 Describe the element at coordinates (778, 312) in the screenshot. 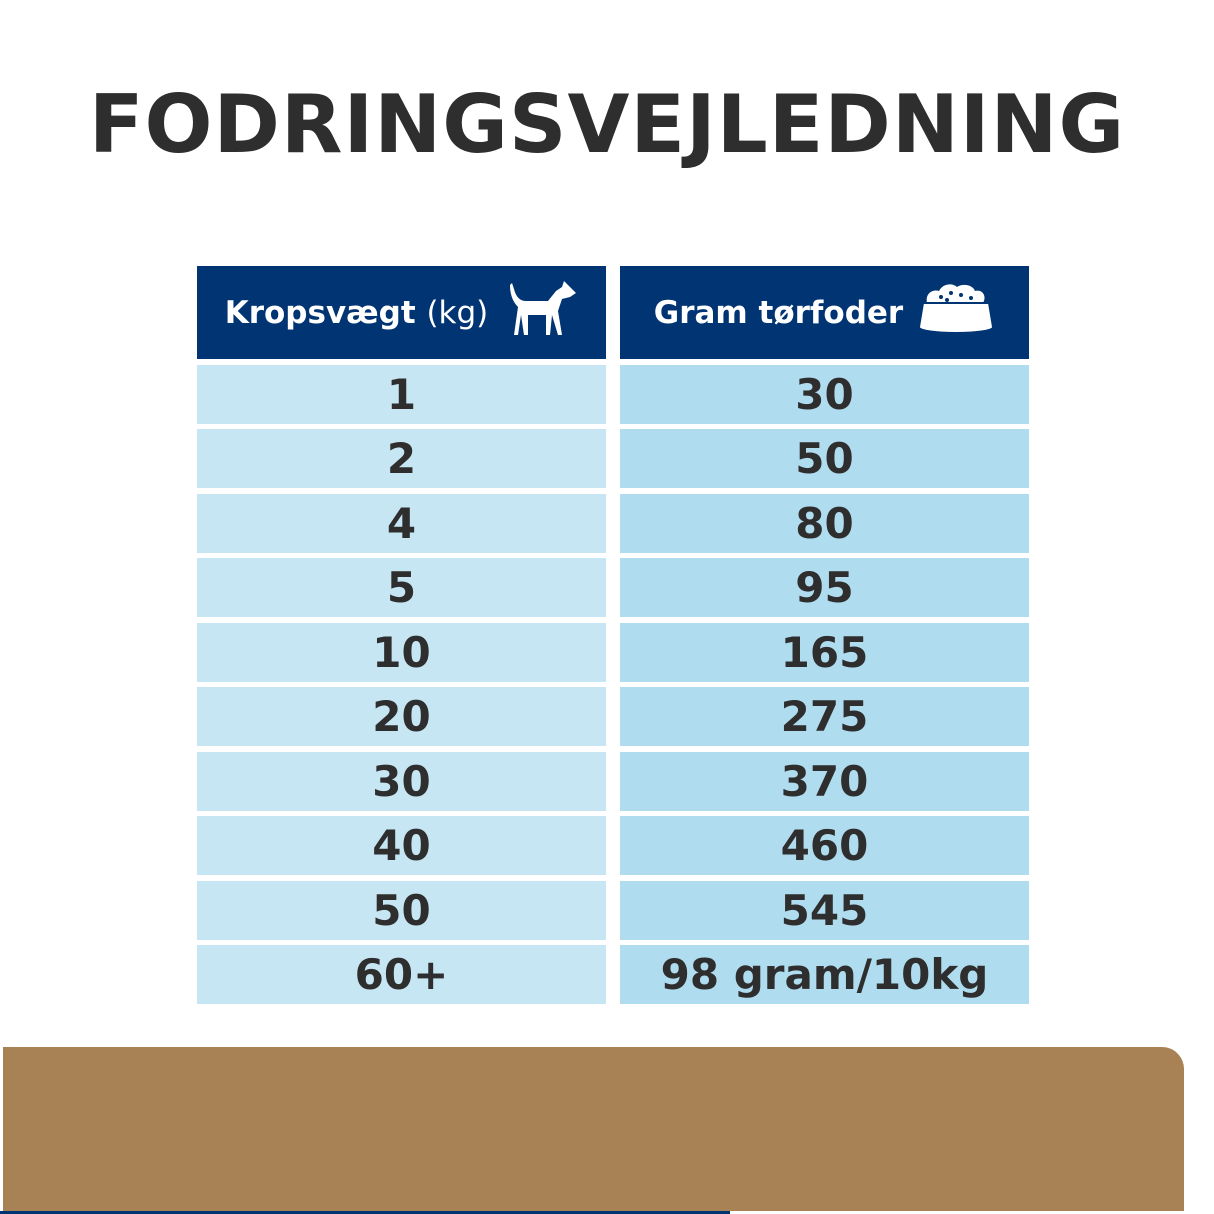

I see `header-food-label: Gram tørfoder` at that location.